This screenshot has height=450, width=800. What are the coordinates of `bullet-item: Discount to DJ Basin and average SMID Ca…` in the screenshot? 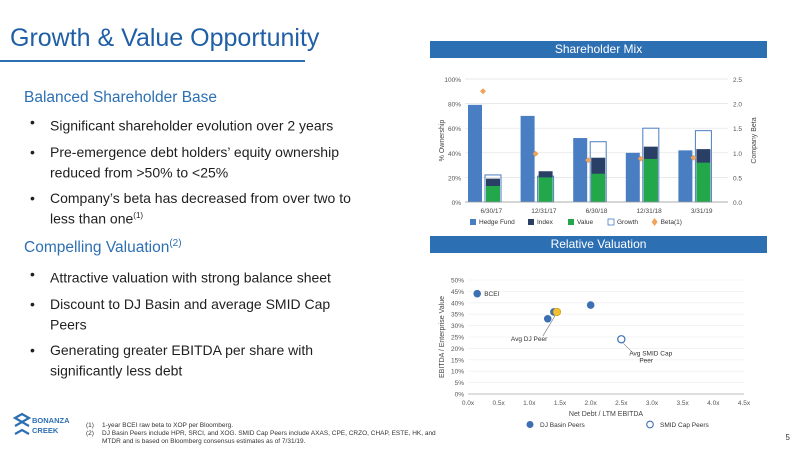 It's located at (194, 315).